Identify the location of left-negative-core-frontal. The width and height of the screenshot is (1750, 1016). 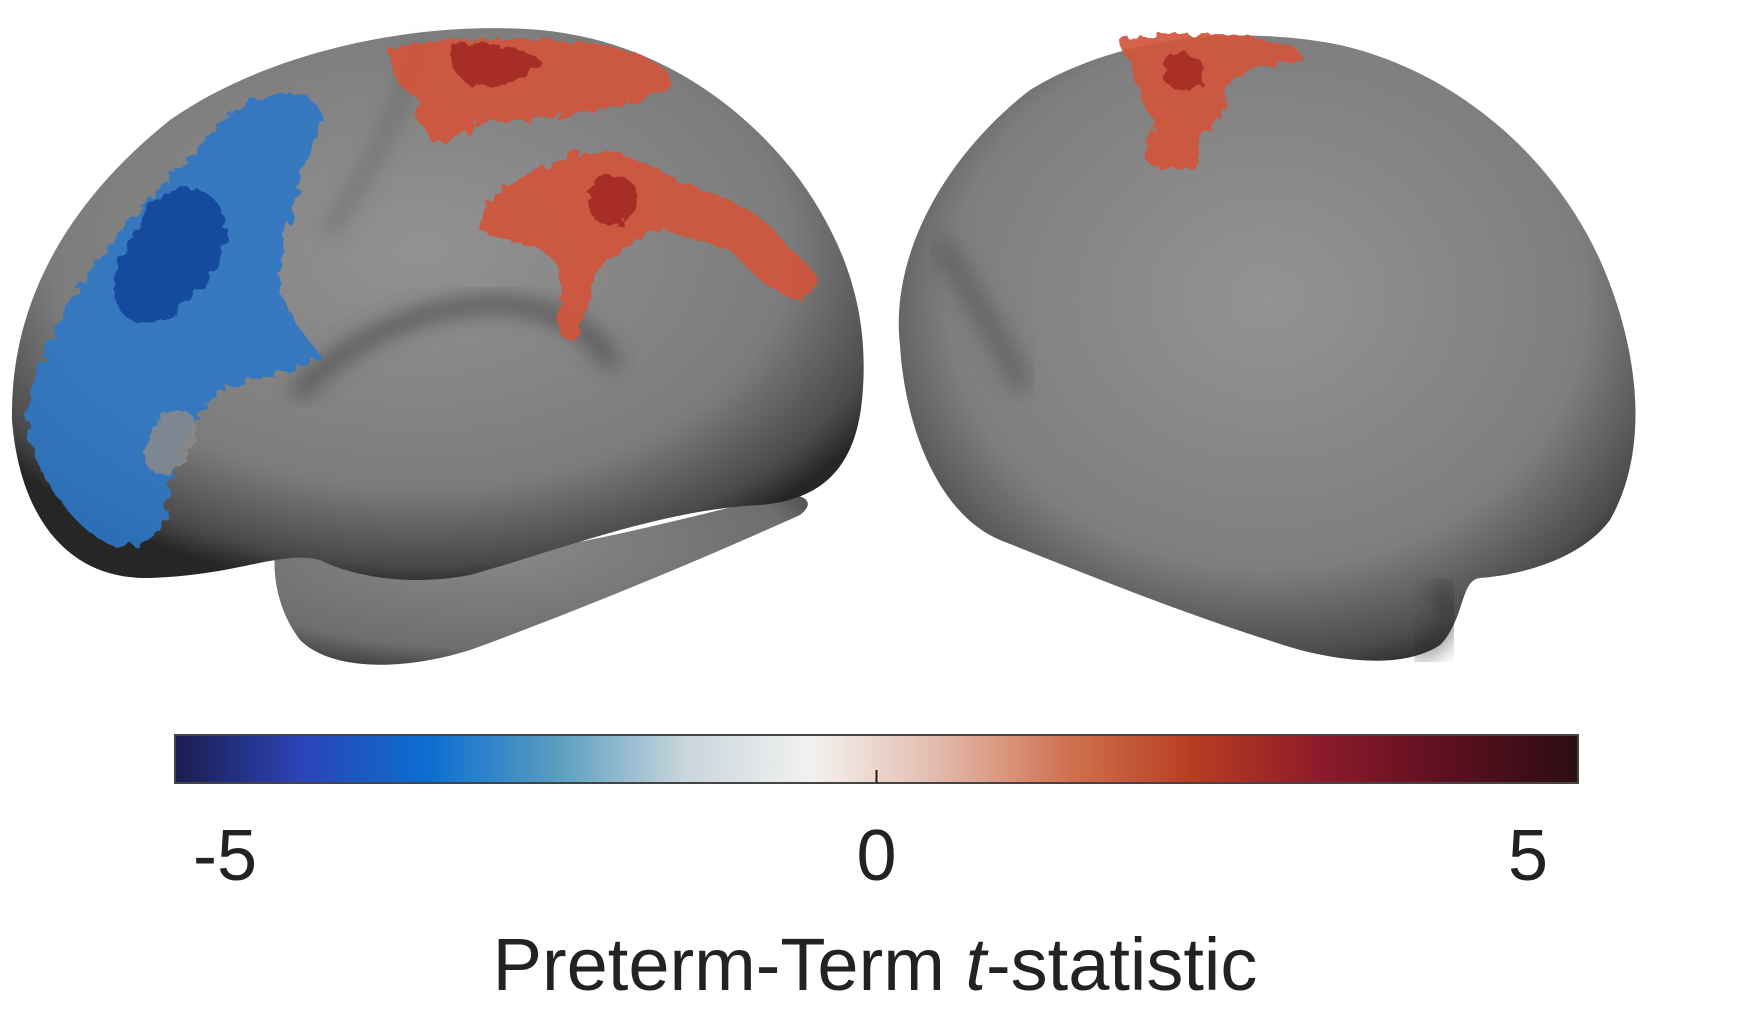
(170, 255).